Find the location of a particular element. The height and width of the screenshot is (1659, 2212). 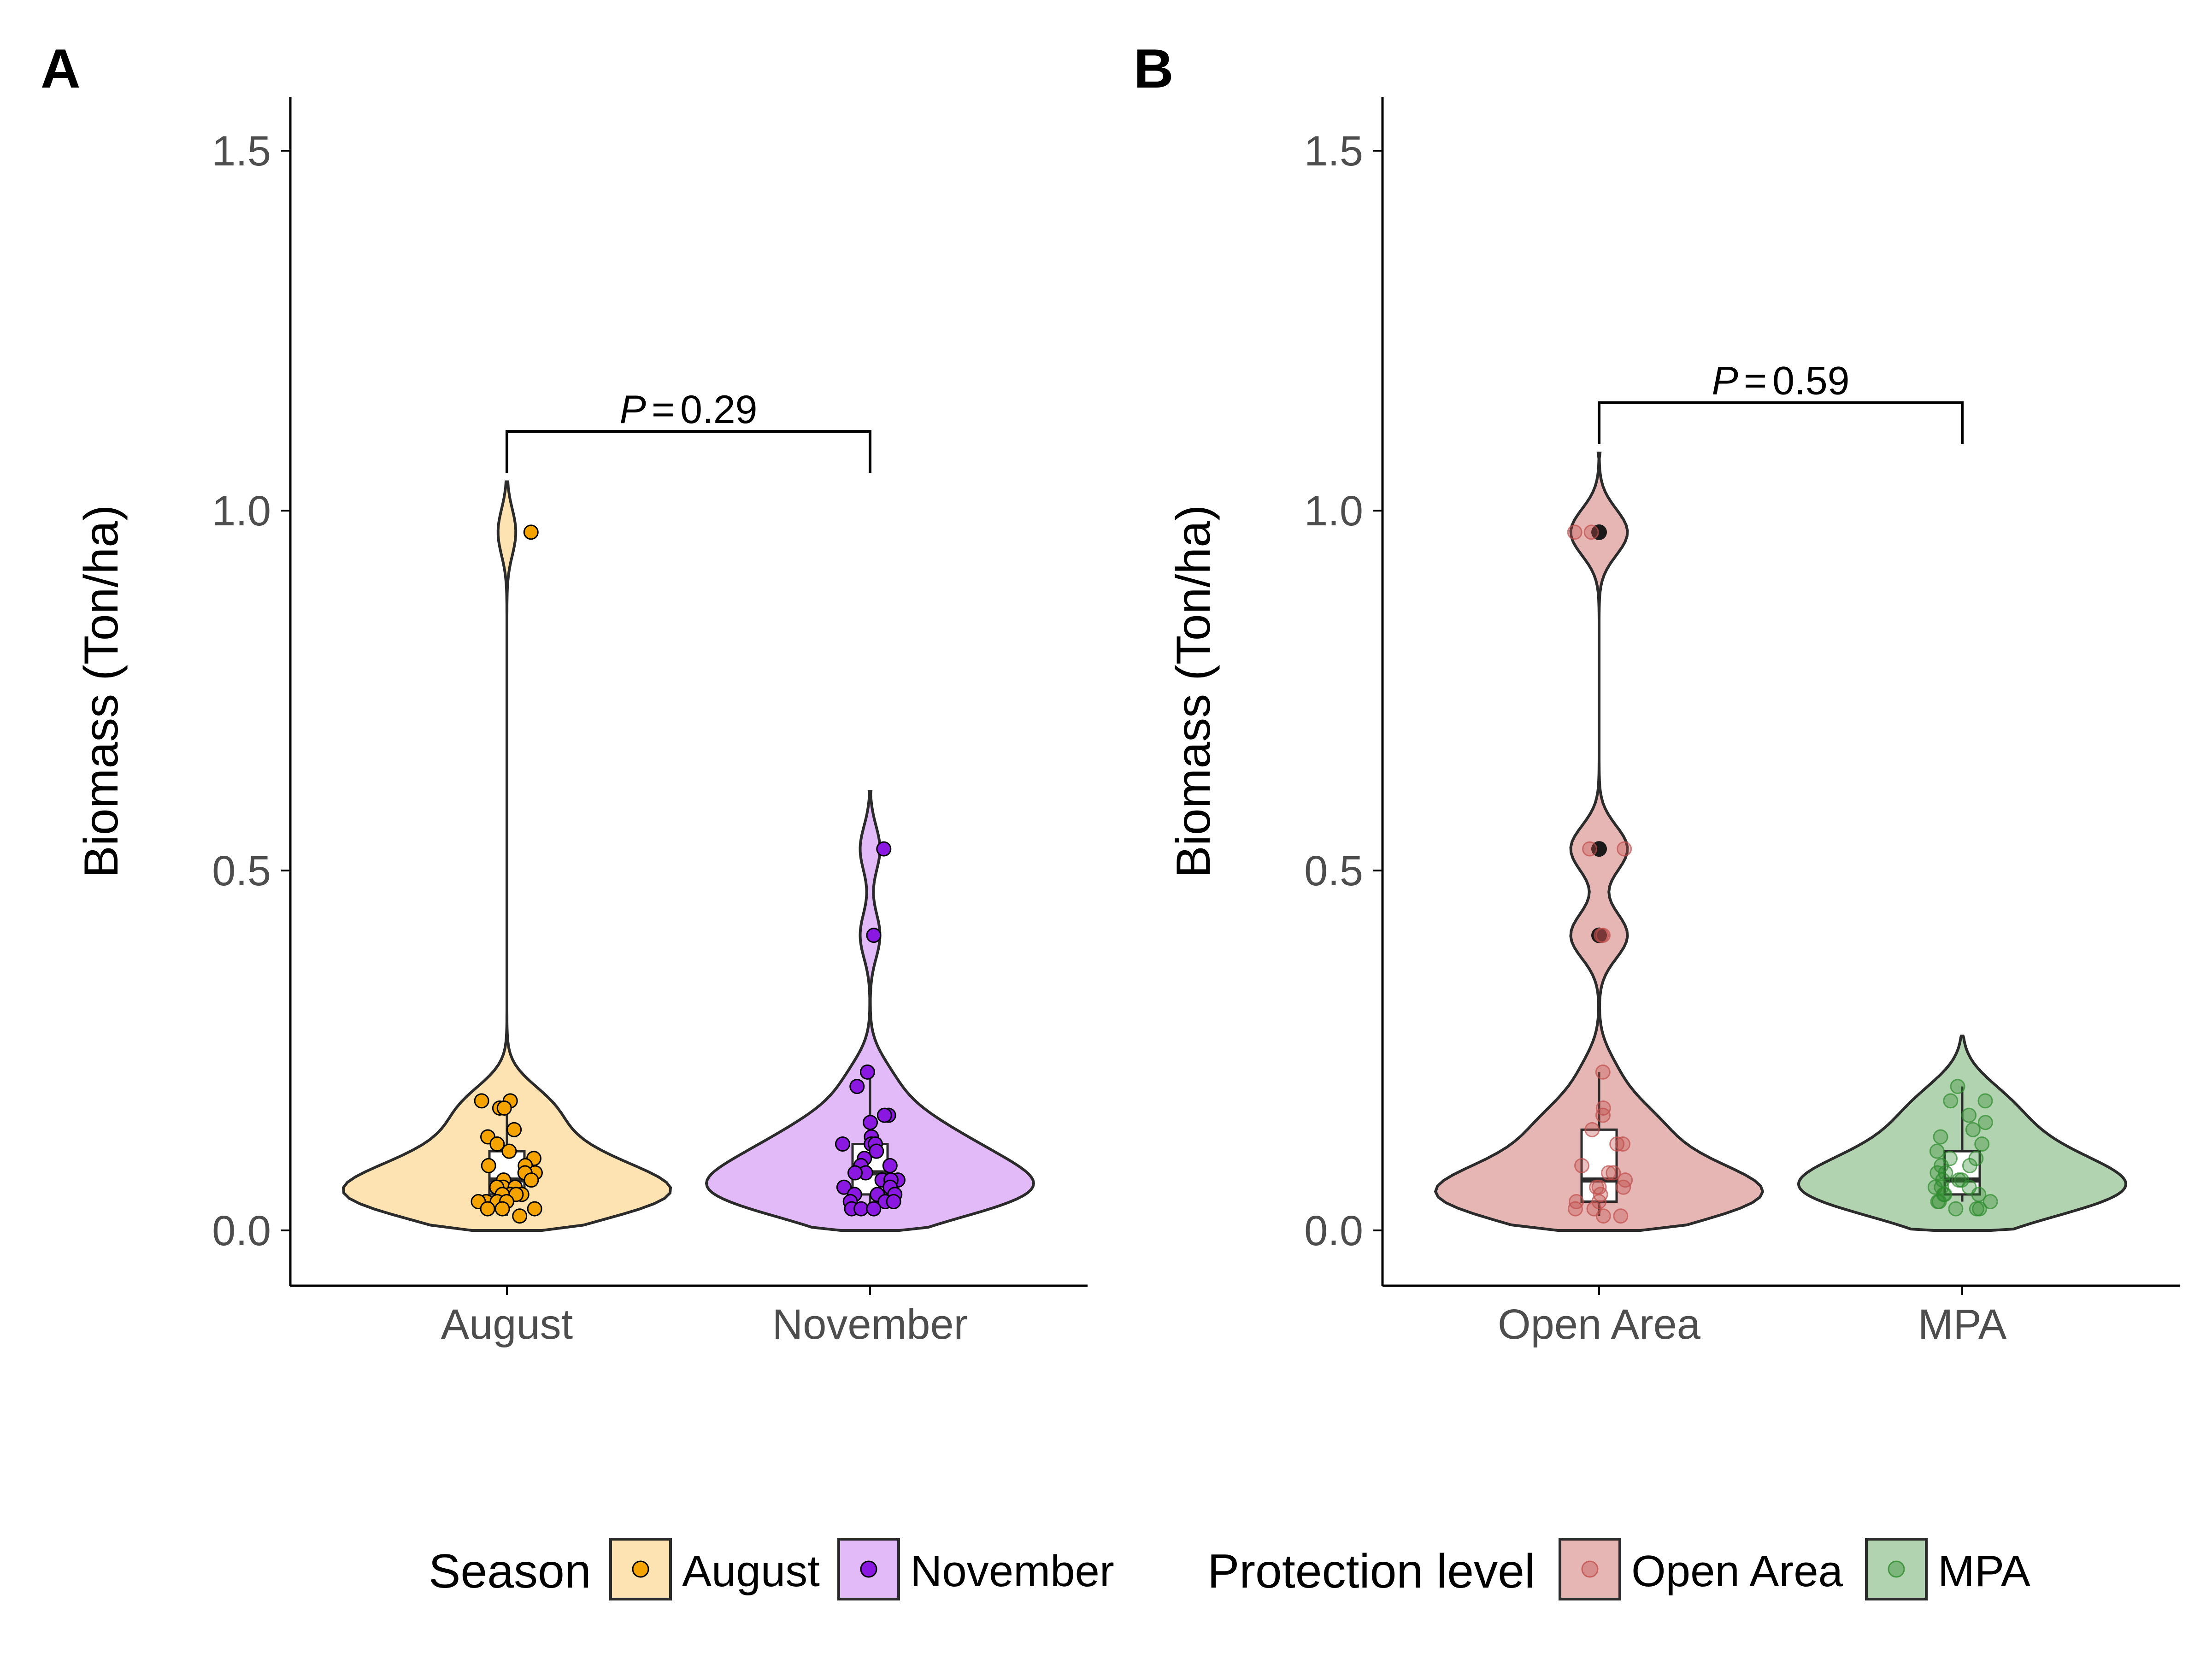

panel-label-b: B is located at coordinates (1154, 69).